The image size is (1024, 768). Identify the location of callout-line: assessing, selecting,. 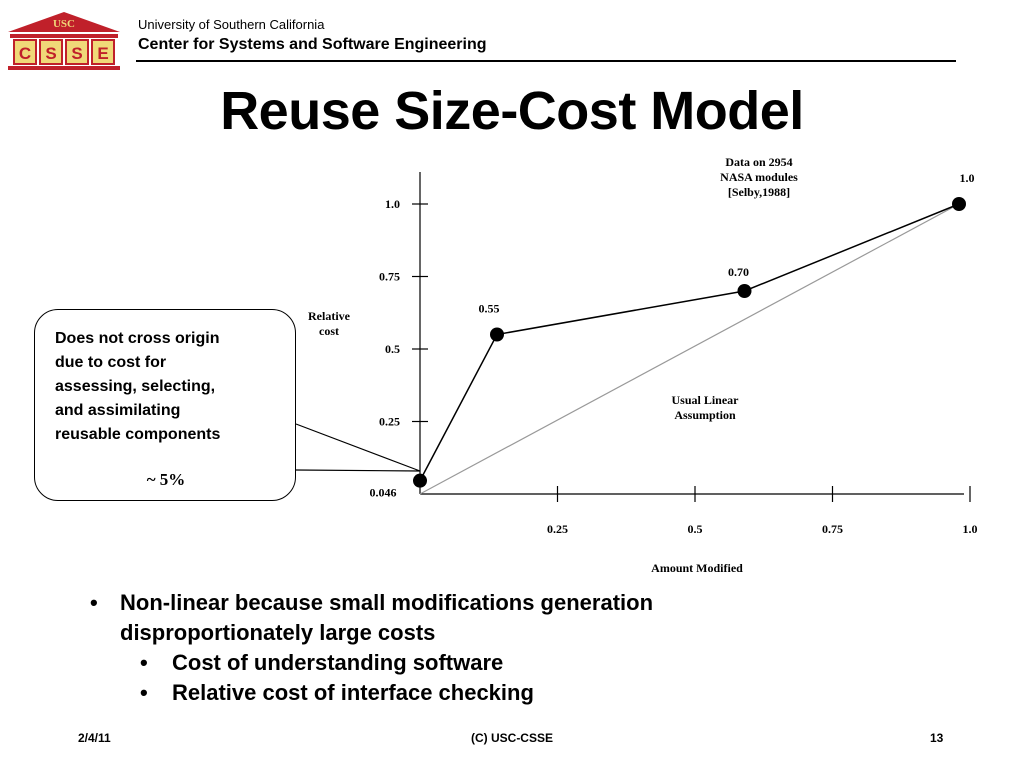
(135, 386).